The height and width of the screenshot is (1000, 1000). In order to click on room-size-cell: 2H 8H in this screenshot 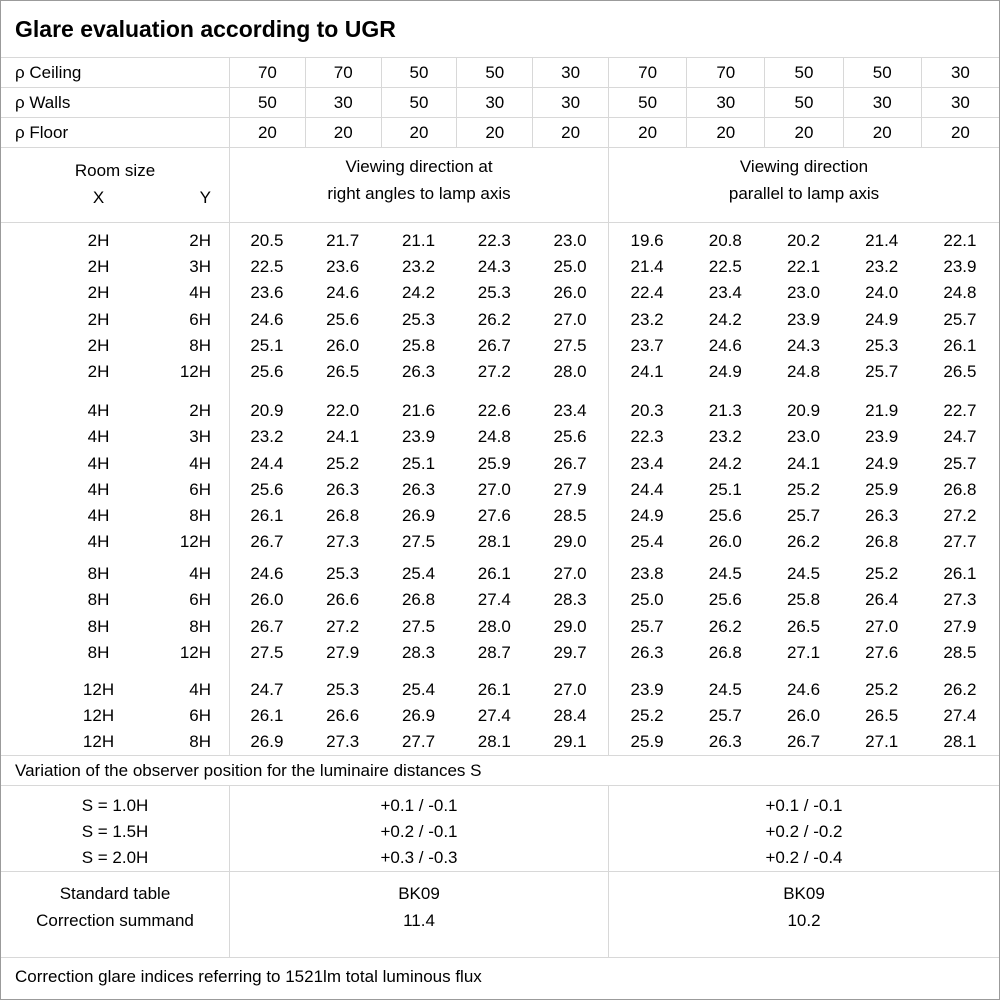, I will do `click(115, 346)`.